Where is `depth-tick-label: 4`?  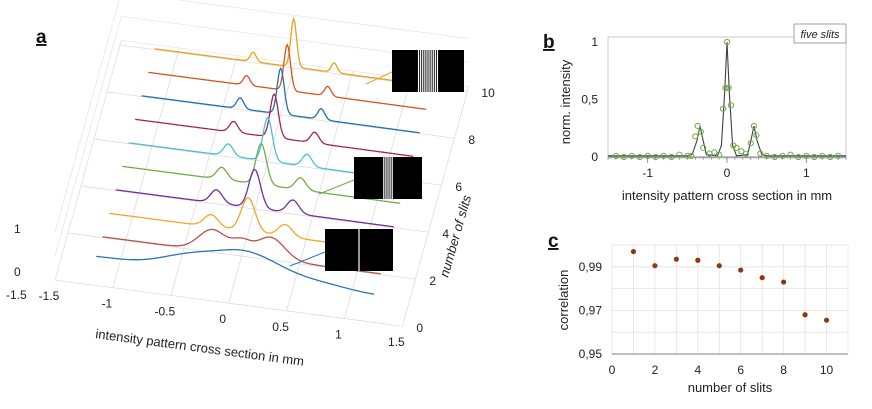 depth-tick-label: 4 is located at coordinates (445, 234).